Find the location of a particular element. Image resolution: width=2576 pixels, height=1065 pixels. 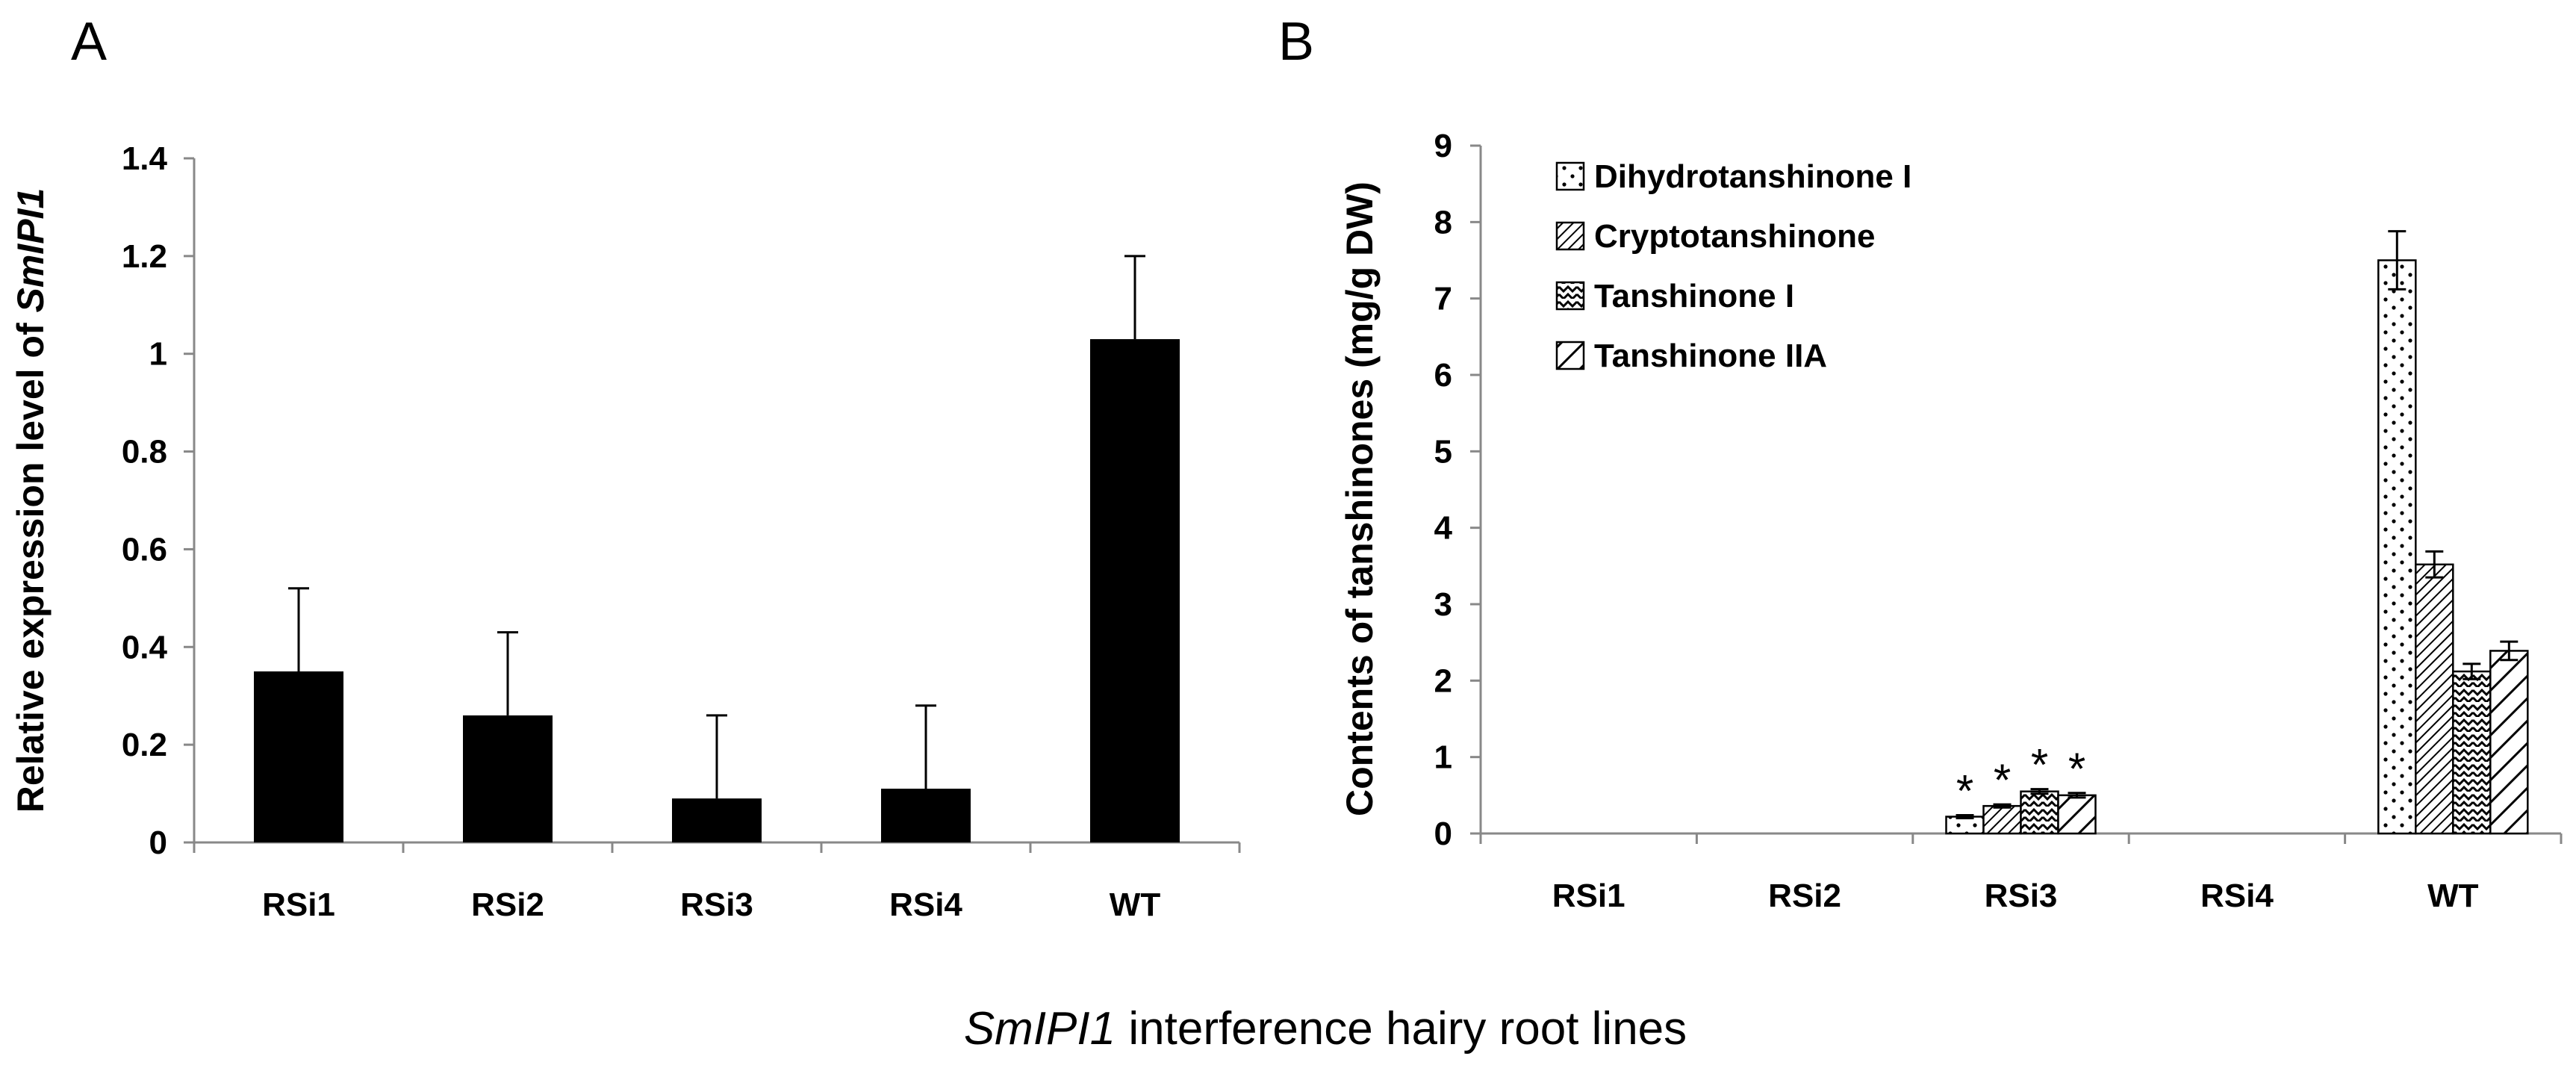

figure-caption: SmIPI1 interference hairy root lines is located at coordinates (1325, 1029).